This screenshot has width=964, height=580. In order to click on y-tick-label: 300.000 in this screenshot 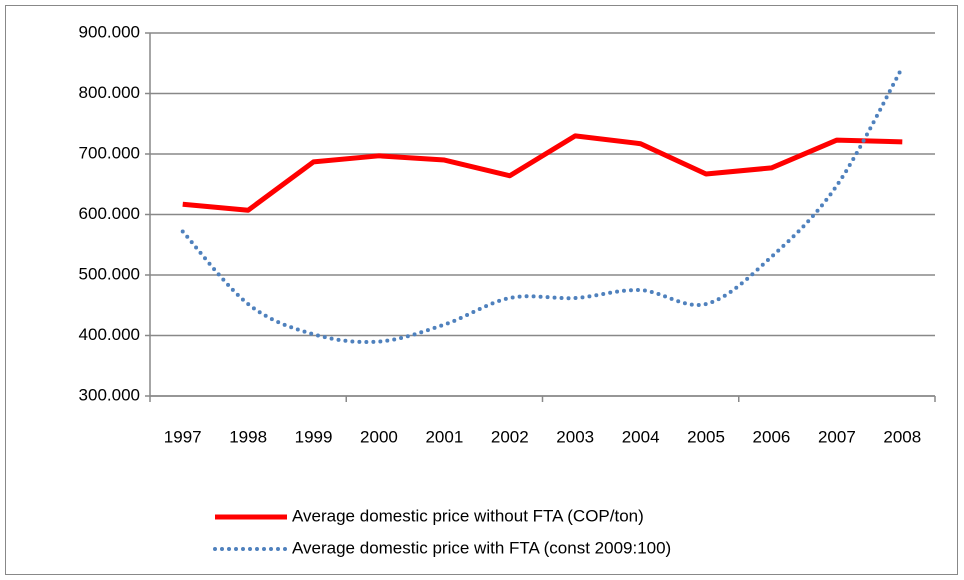, I will do `click(109, 394)`.